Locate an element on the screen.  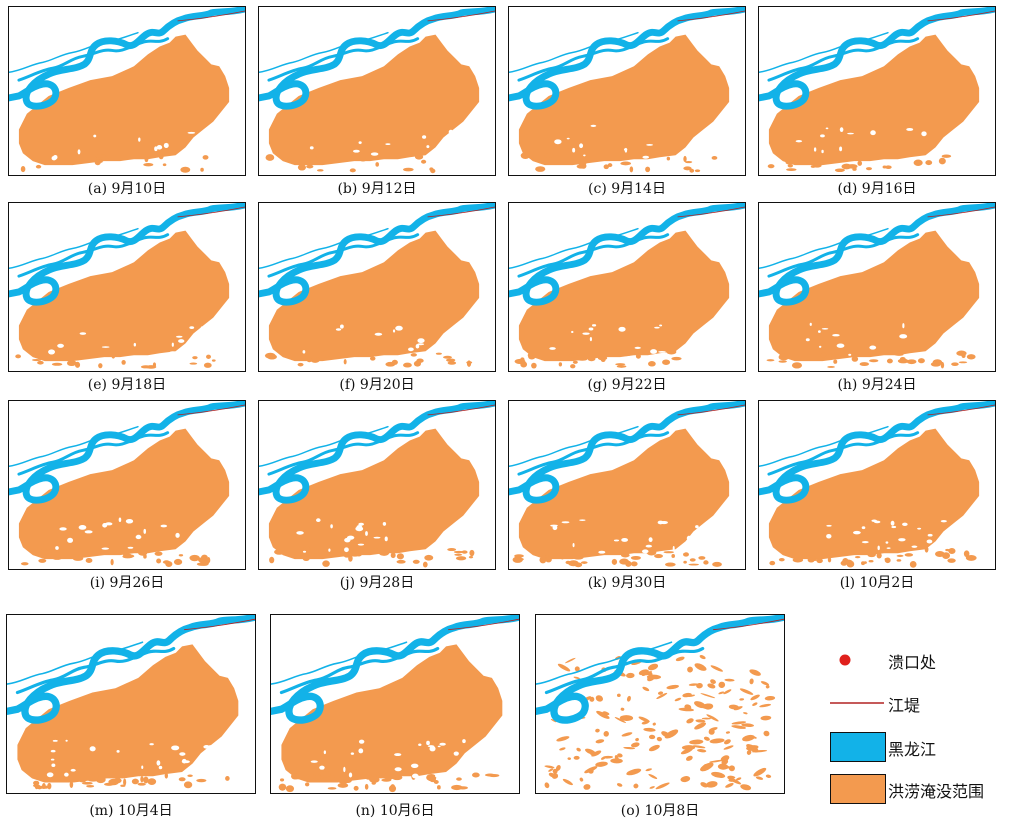
levee-line-icon is located at coordinates (857, 703).